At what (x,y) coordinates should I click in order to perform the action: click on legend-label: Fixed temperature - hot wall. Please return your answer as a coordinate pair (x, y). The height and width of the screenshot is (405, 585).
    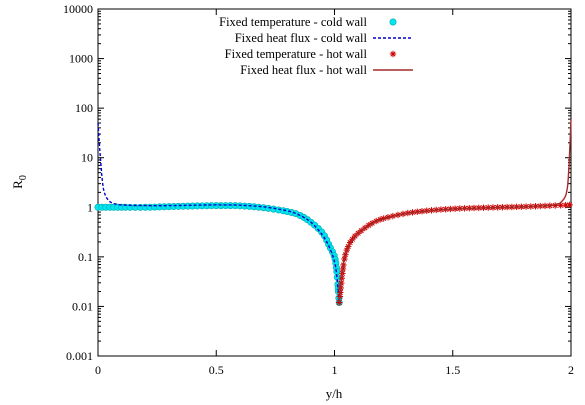
    Looking at the image, I should click on (296, 54).